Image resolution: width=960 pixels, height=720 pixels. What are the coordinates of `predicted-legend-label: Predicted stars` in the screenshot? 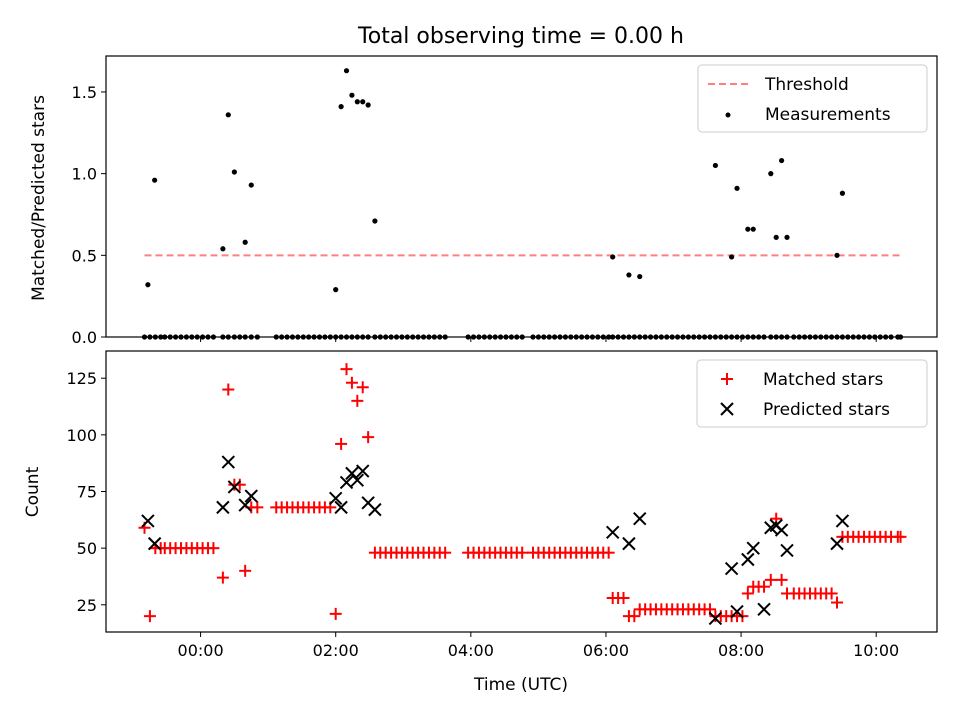 It's located at (826, 410).